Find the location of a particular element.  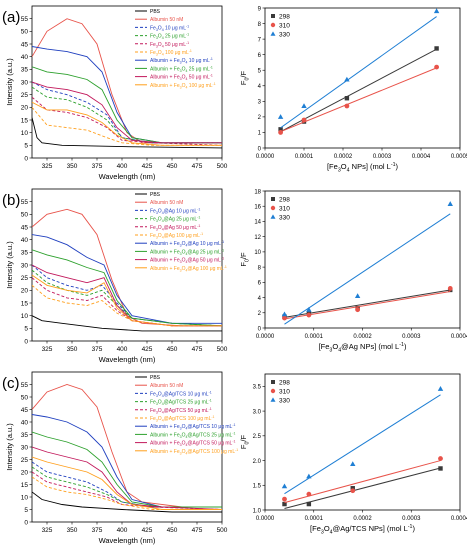

x-tick-label: 0.0000 is located at coordinates (265, 519).